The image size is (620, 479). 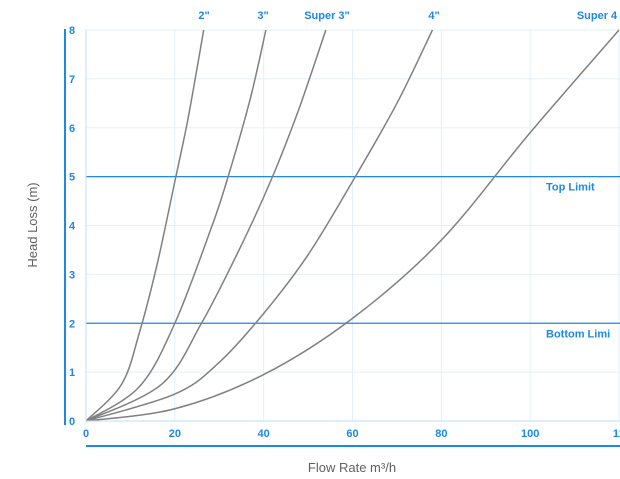 What do you see at coordinates (264, 434) in the screenshot?
I see `x-tick-label: 40` at bounding box center [264, 434].